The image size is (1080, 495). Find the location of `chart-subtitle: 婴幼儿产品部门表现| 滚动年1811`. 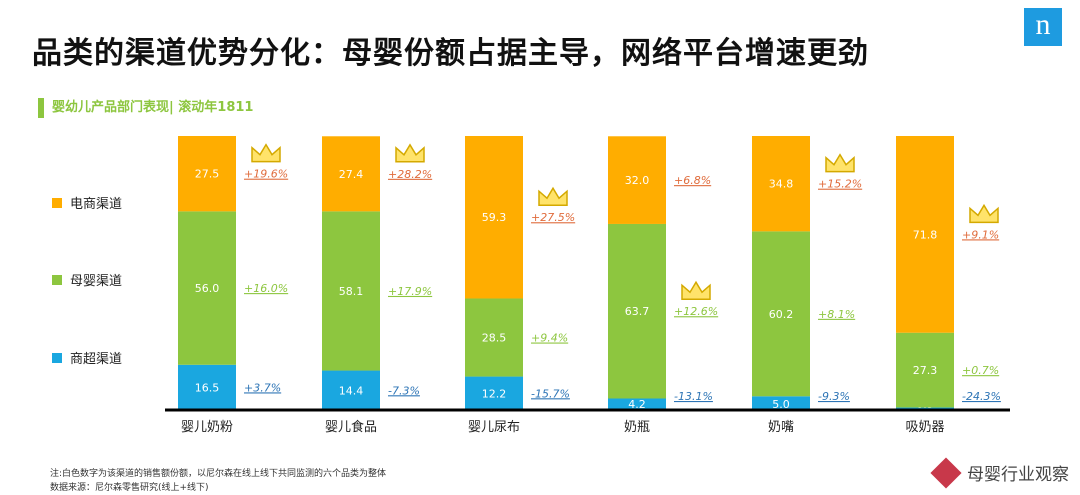

chart-subtitle: 婴幼儿产品部门表现| 滚动年1811 is located at coordinates (145, 108).